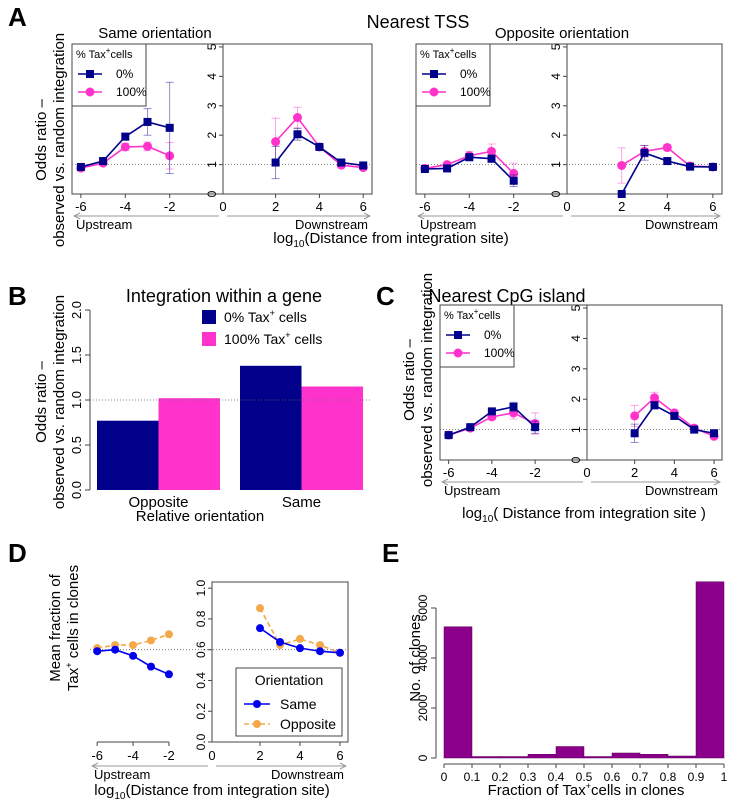 The height and width of the screenshot is (800, 730). What do you see at coordinates (257, 704) in the screenshot?
I see `d-legend-marker-same` at bounding box center [257, 704].